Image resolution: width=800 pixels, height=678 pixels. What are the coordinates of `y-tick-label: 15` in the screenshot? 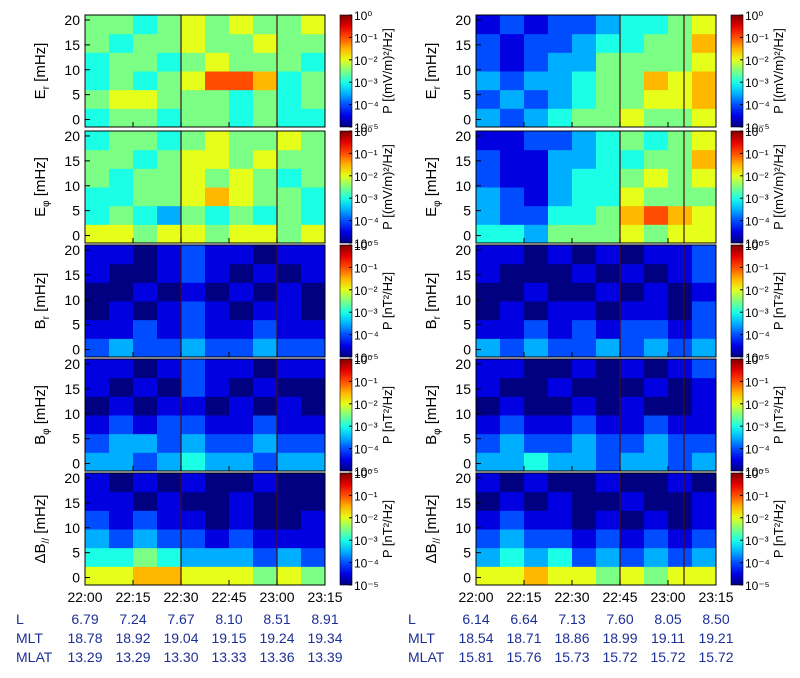 It's located at (72, 275).